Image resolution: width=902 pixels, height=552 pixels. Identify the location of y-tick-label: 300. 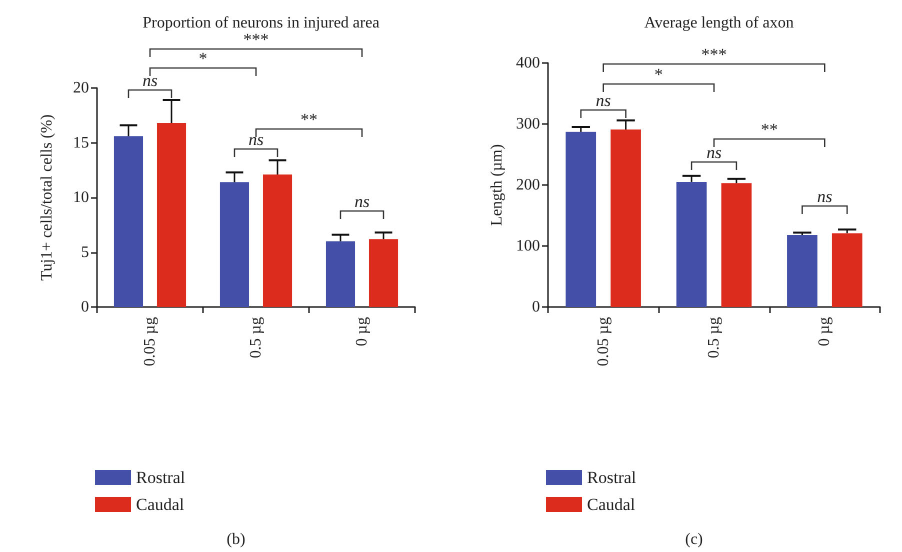
(528, 124).